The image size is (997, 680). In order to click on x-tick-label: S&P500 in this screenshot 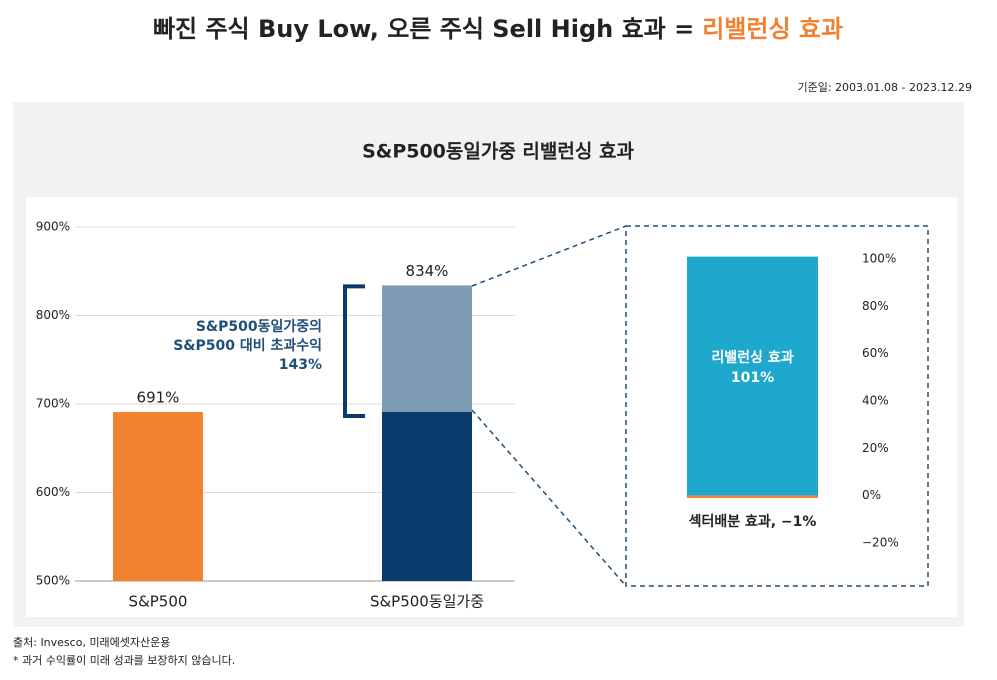, I will do `click(158, 602)`.